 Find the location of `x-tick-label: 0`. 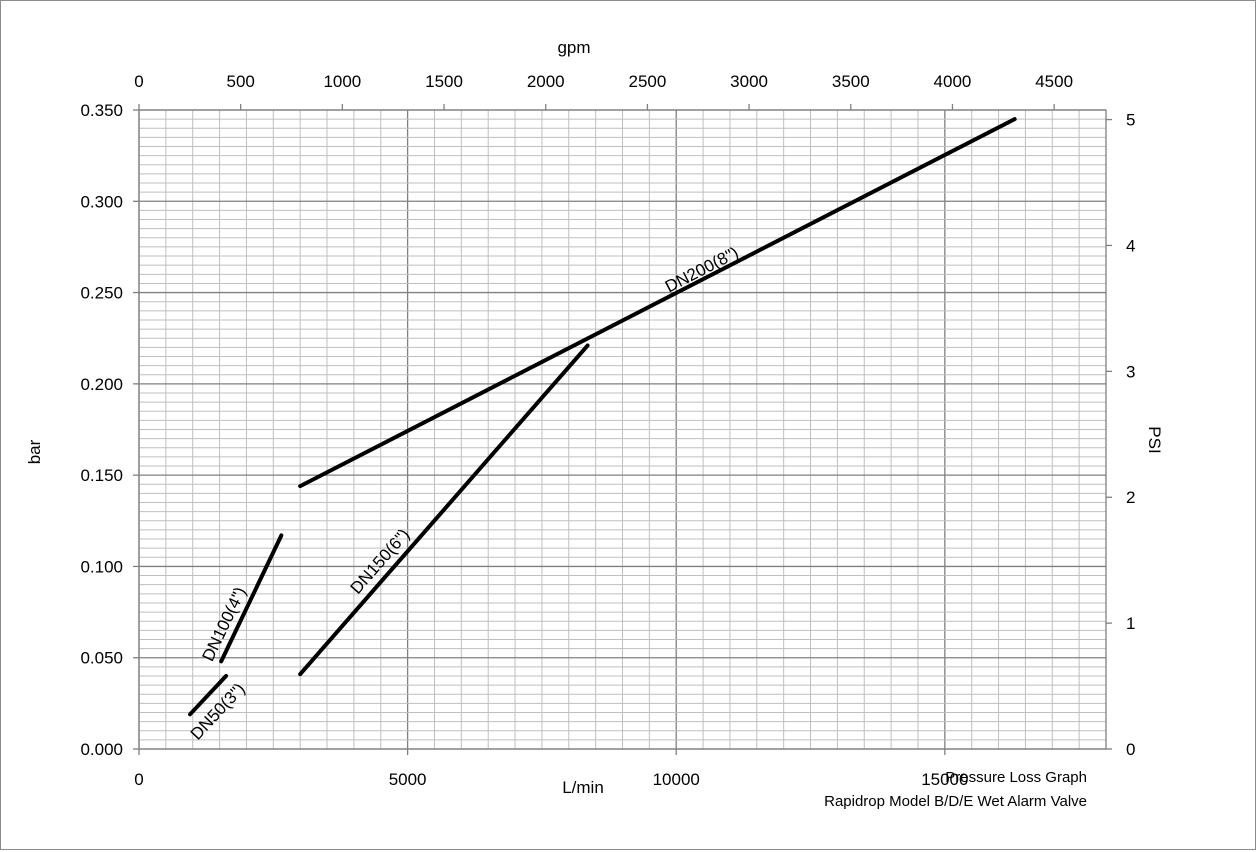

x-tick-label: 0 is located at coordinates (138, 779).